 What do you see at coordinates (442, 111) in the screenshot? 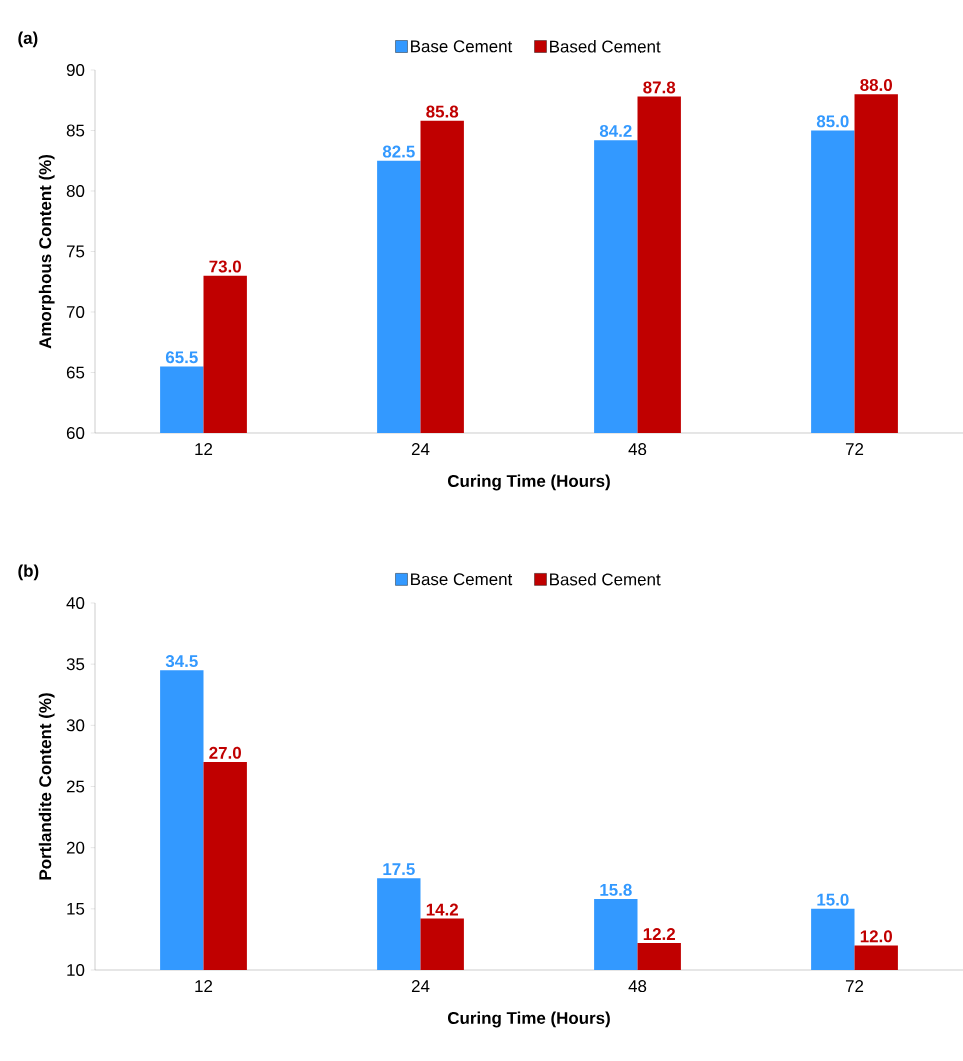
I see `data-label: 85.8` at bounding box center [442, 111].